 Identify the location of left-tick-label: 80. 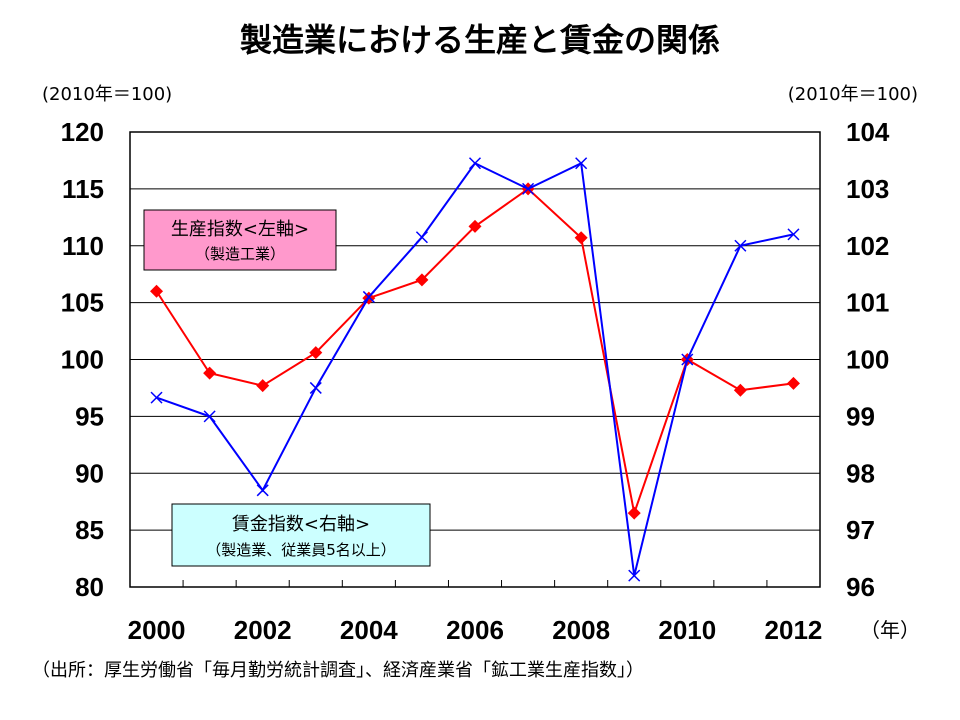
(89, 587).